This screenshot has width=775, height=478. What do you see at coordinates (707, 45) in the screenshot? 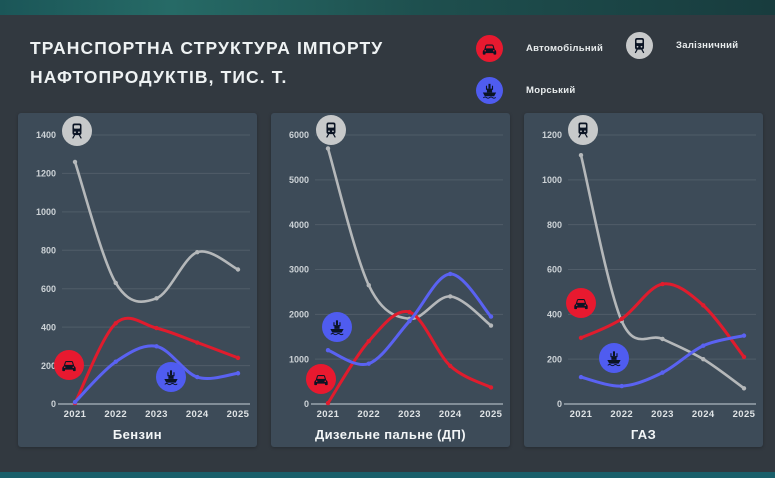
I see `legend-label-rail: Залізничний` at bounding box center [707, 45].